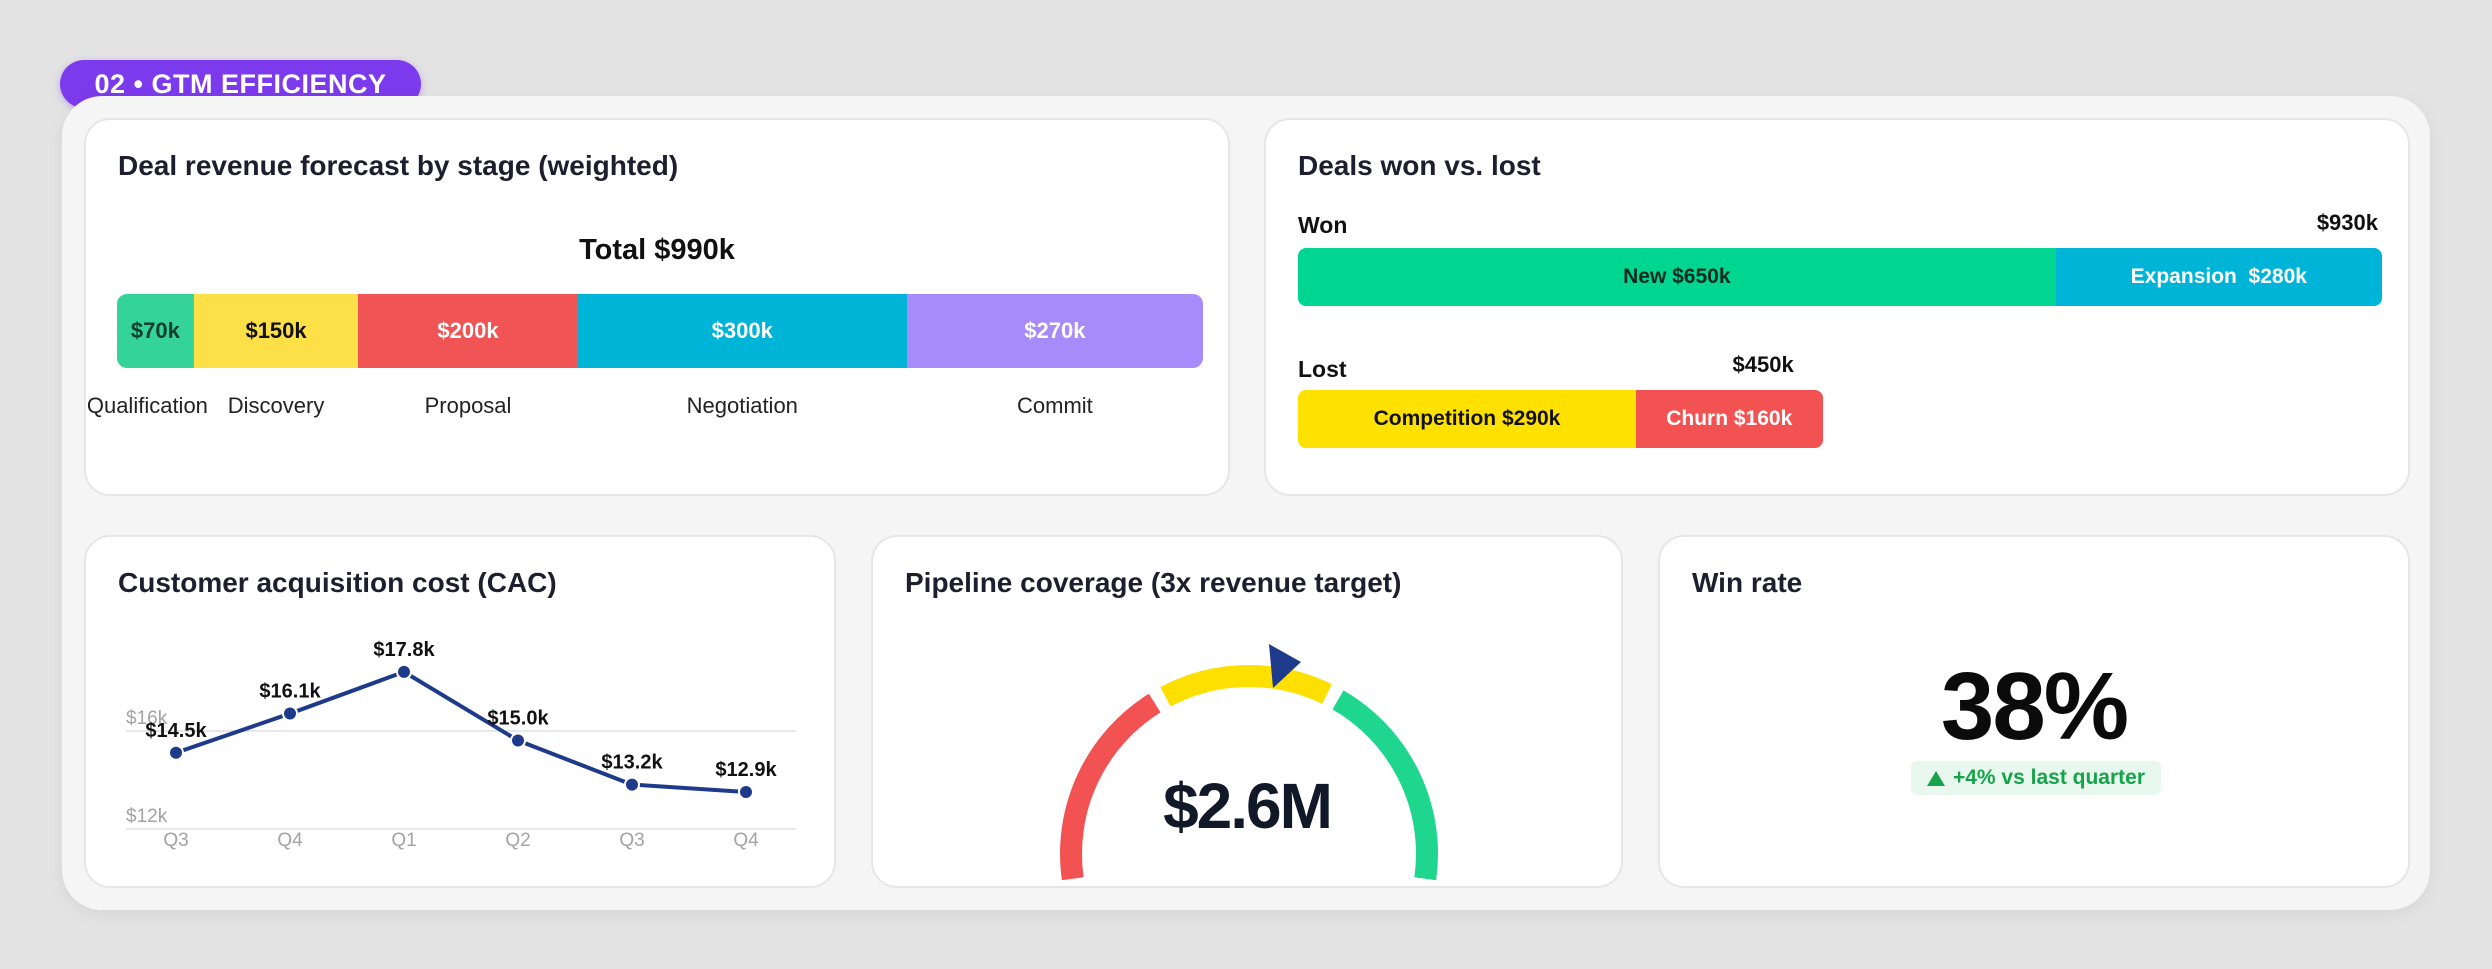  What do you see at coordinates (276, 405) in the screenshot?
I see `forecast-stage-label: Discovery` at bounding box center [276, 405].